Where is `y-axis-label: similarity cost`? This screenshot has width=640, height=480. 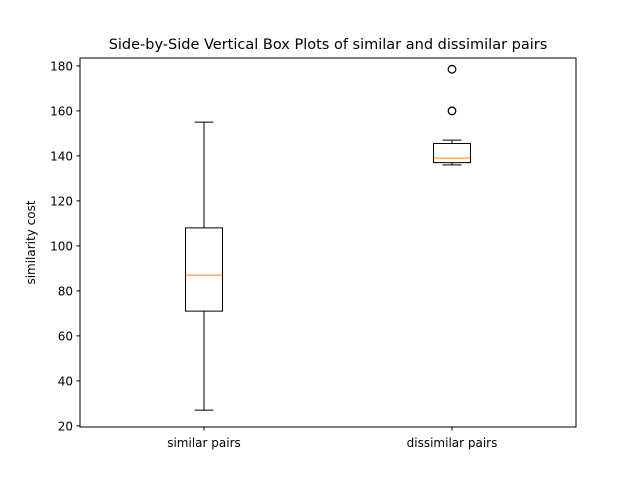 y-axis-label: similarity cost is located at coordinates (31, 242).